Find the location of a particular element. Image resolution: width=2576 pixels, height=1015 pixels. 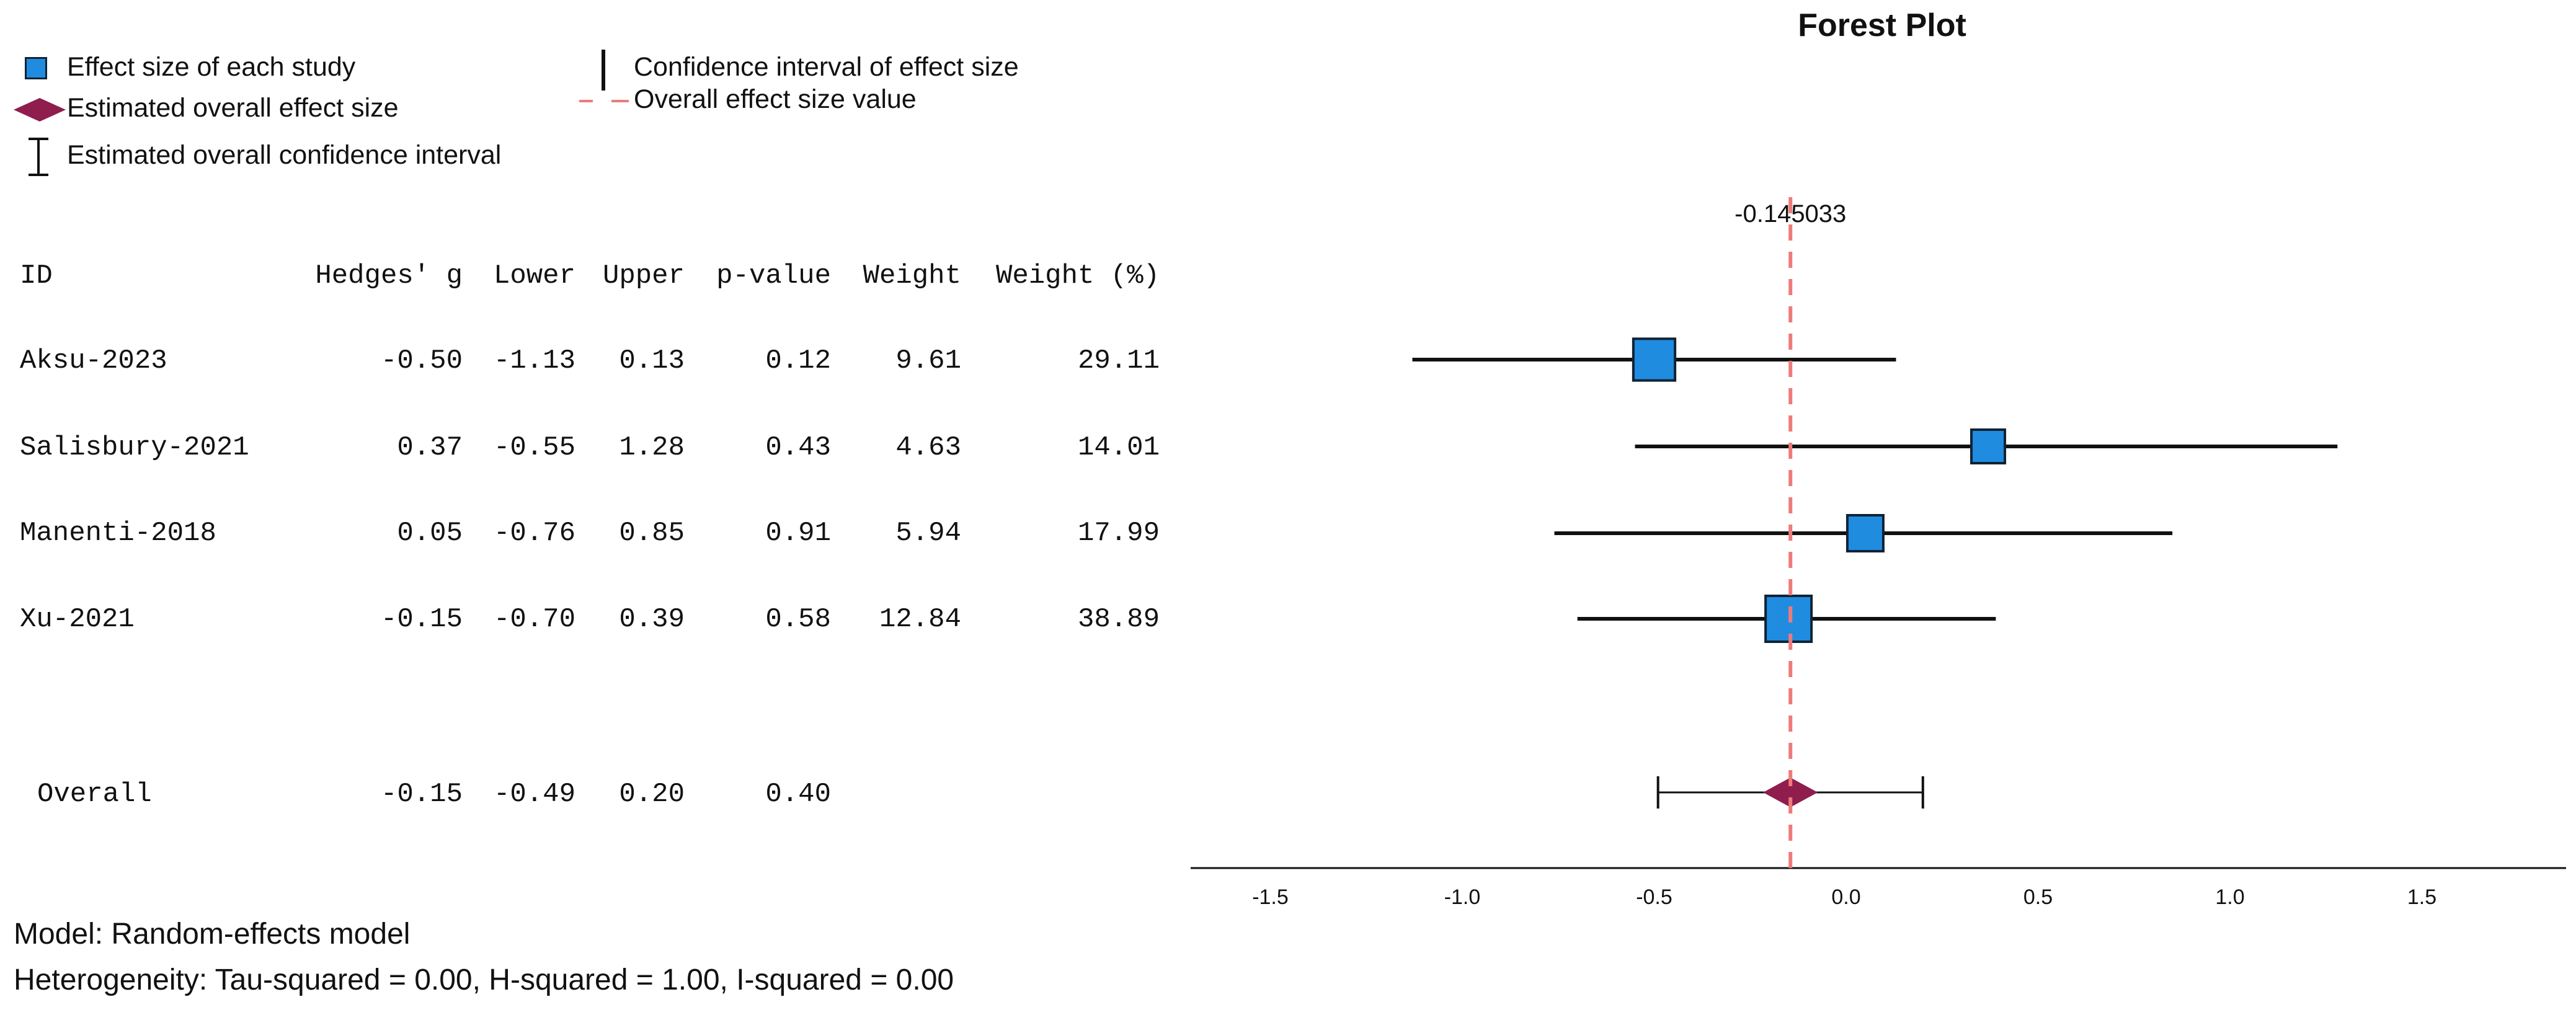

row-p-value: 0.91 is located at coordinates (798, 533).